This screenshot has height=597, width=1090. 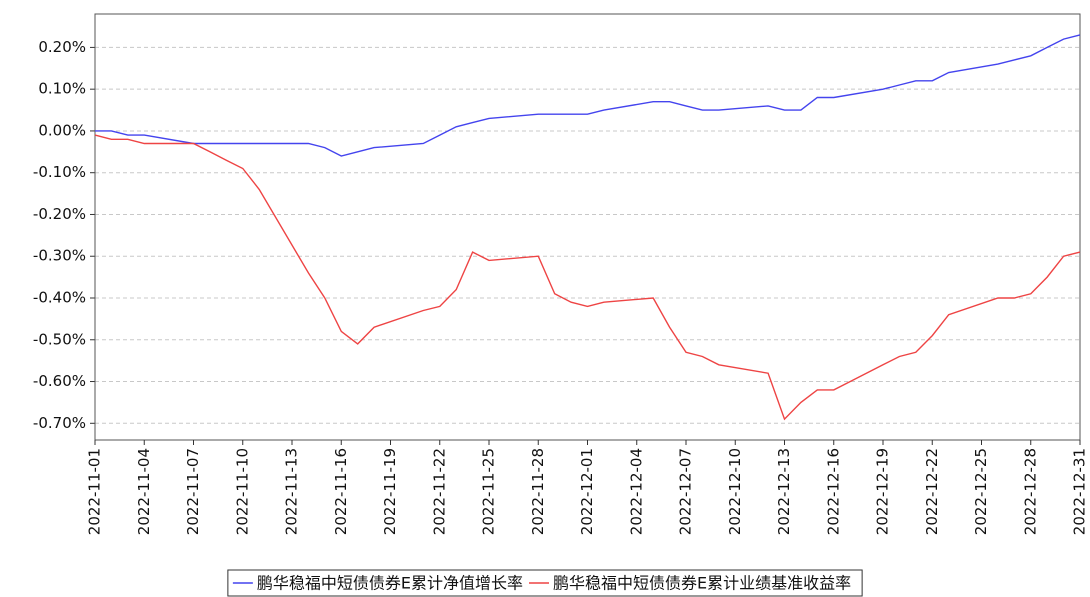 I want to click on x-tick-label: 2022-12-28, so click(x=1030, y=491).